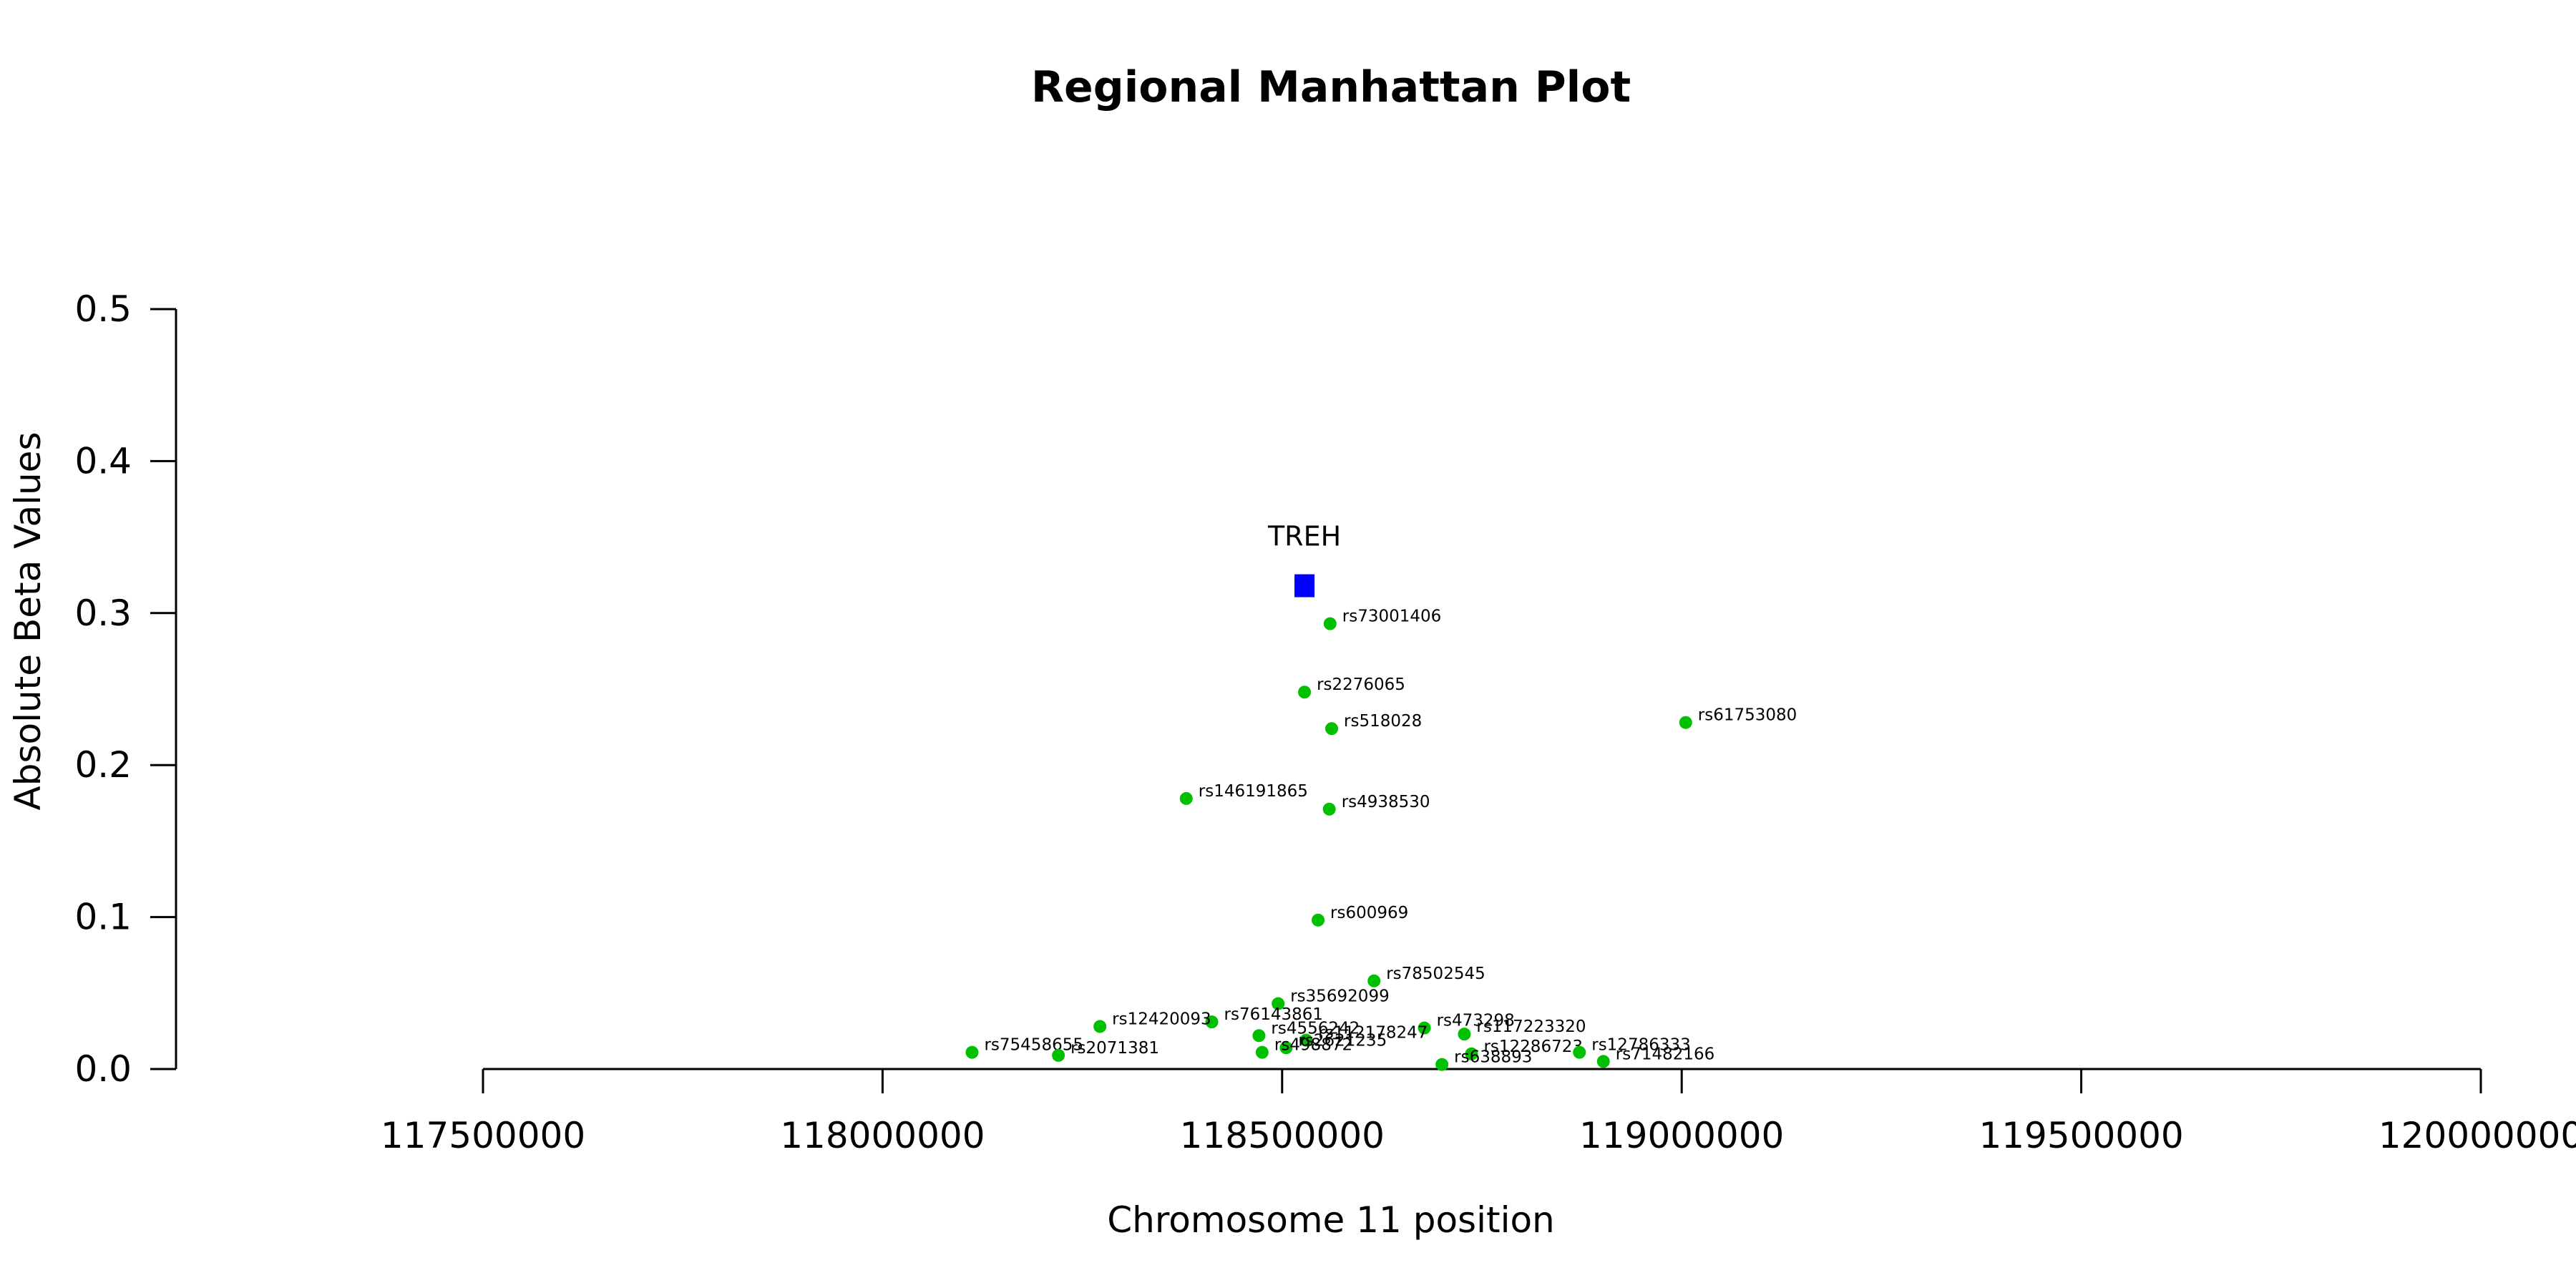 The width and height of the screenshot is (2576, 1288). What do you see at coordinates (103, 309) in the screenshot?
I see `y-tick-label: 0.5` at bounding box center [103, 309].